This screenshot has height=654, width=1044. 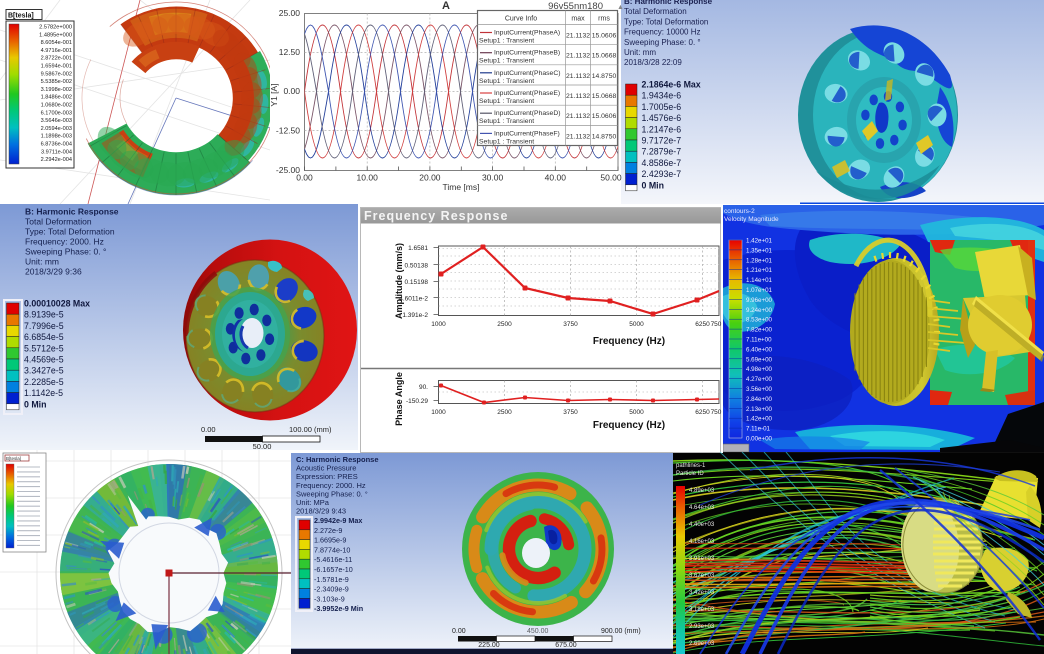 What do you see at coordinates (702, 508) in the screenshot?
I see `svg-text: 4.64e+03` at bounding box center [702, 508].